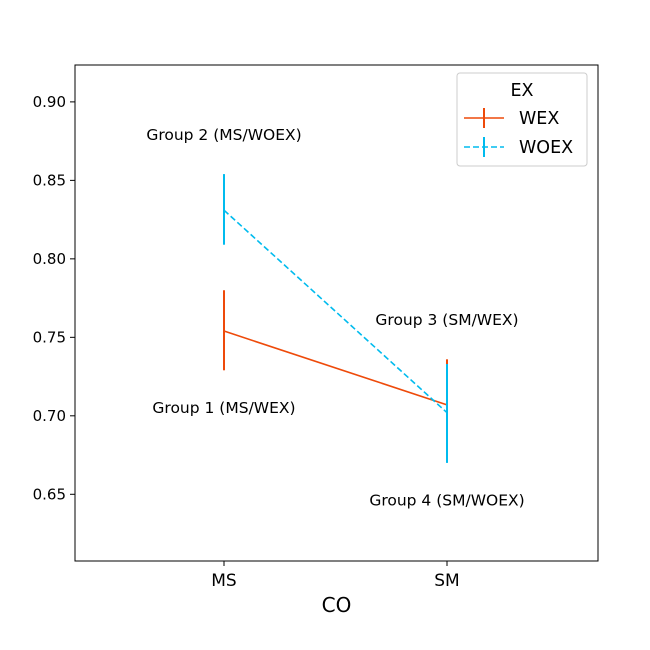 The width and height of the screenshot is (650, 650). I want to click on series-line-woex, so click(335, 311).